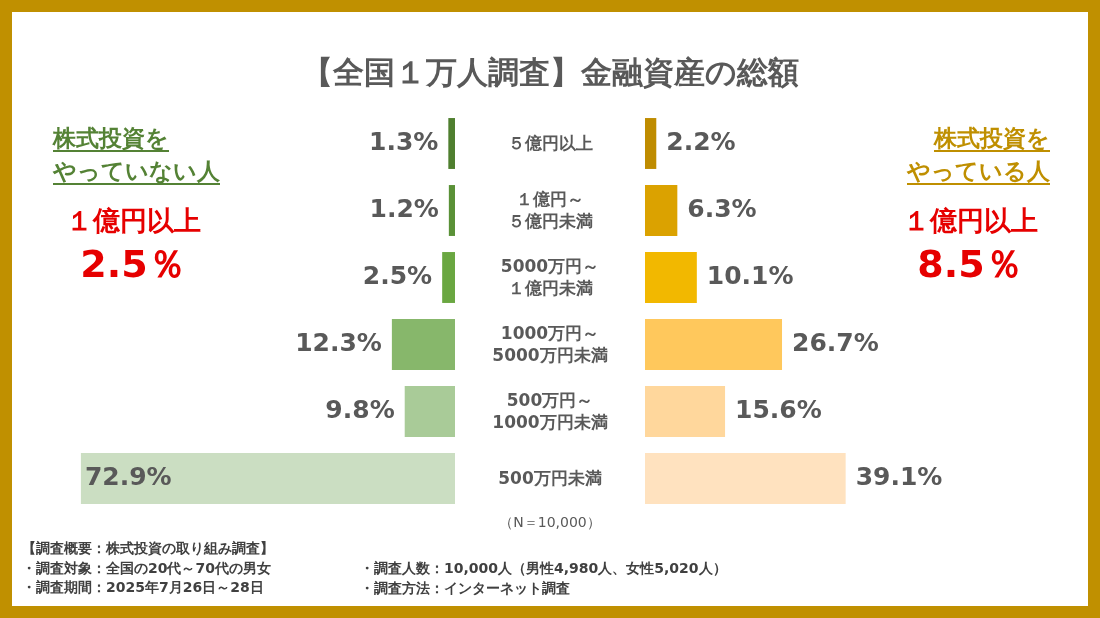 The image size is (1100, 618). Describe the element at coordinates (550, 411) in the screenshot. I see `y-tick-label: 500万円～1000万円未満` at that location.